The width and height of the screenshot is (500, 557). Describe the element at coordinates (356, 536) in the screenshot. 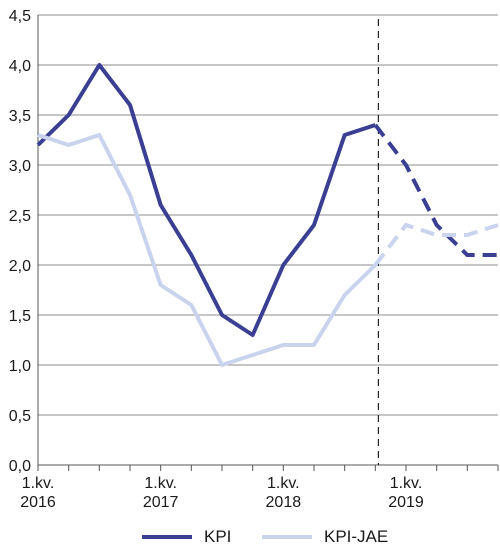

I see `legend-label-kpi-jae: KPI-JAE` at that location.